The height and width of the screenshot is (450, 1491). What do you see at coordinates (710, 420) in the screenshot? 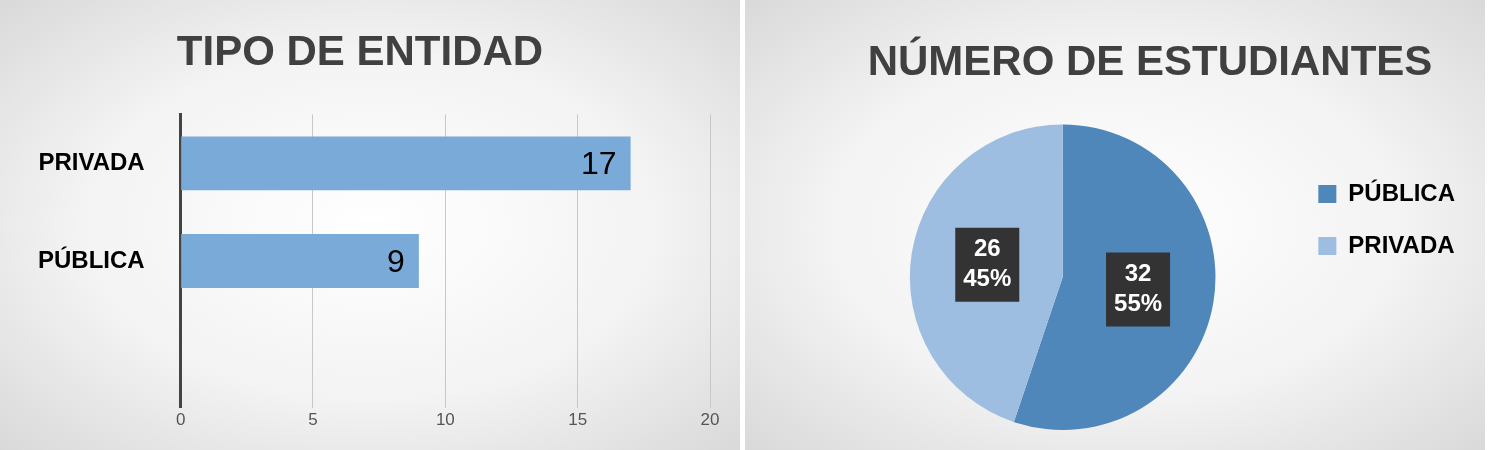
I see `x-tick-label: 20` at bounding box center [710, 420].